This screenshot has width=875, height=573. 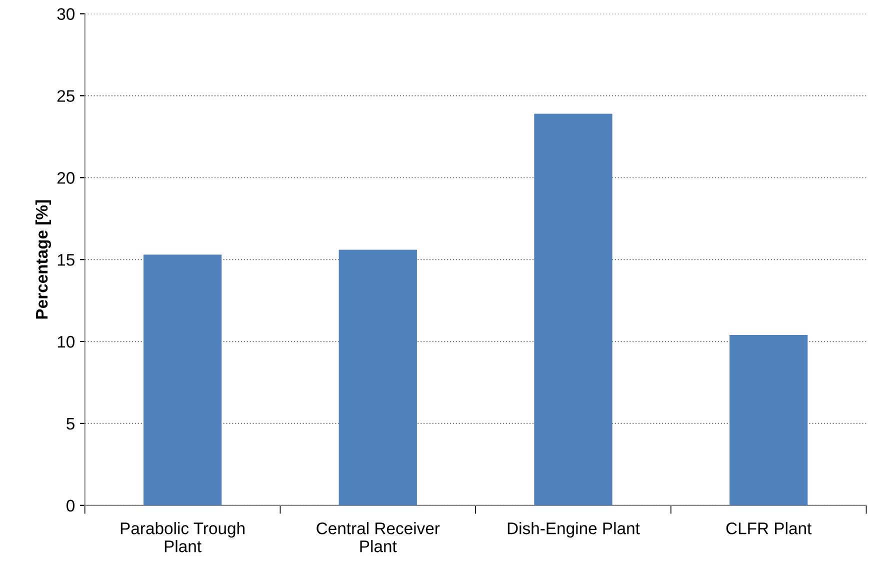 I want to click on y-tick-label: 15, so click(x=66, y=260).